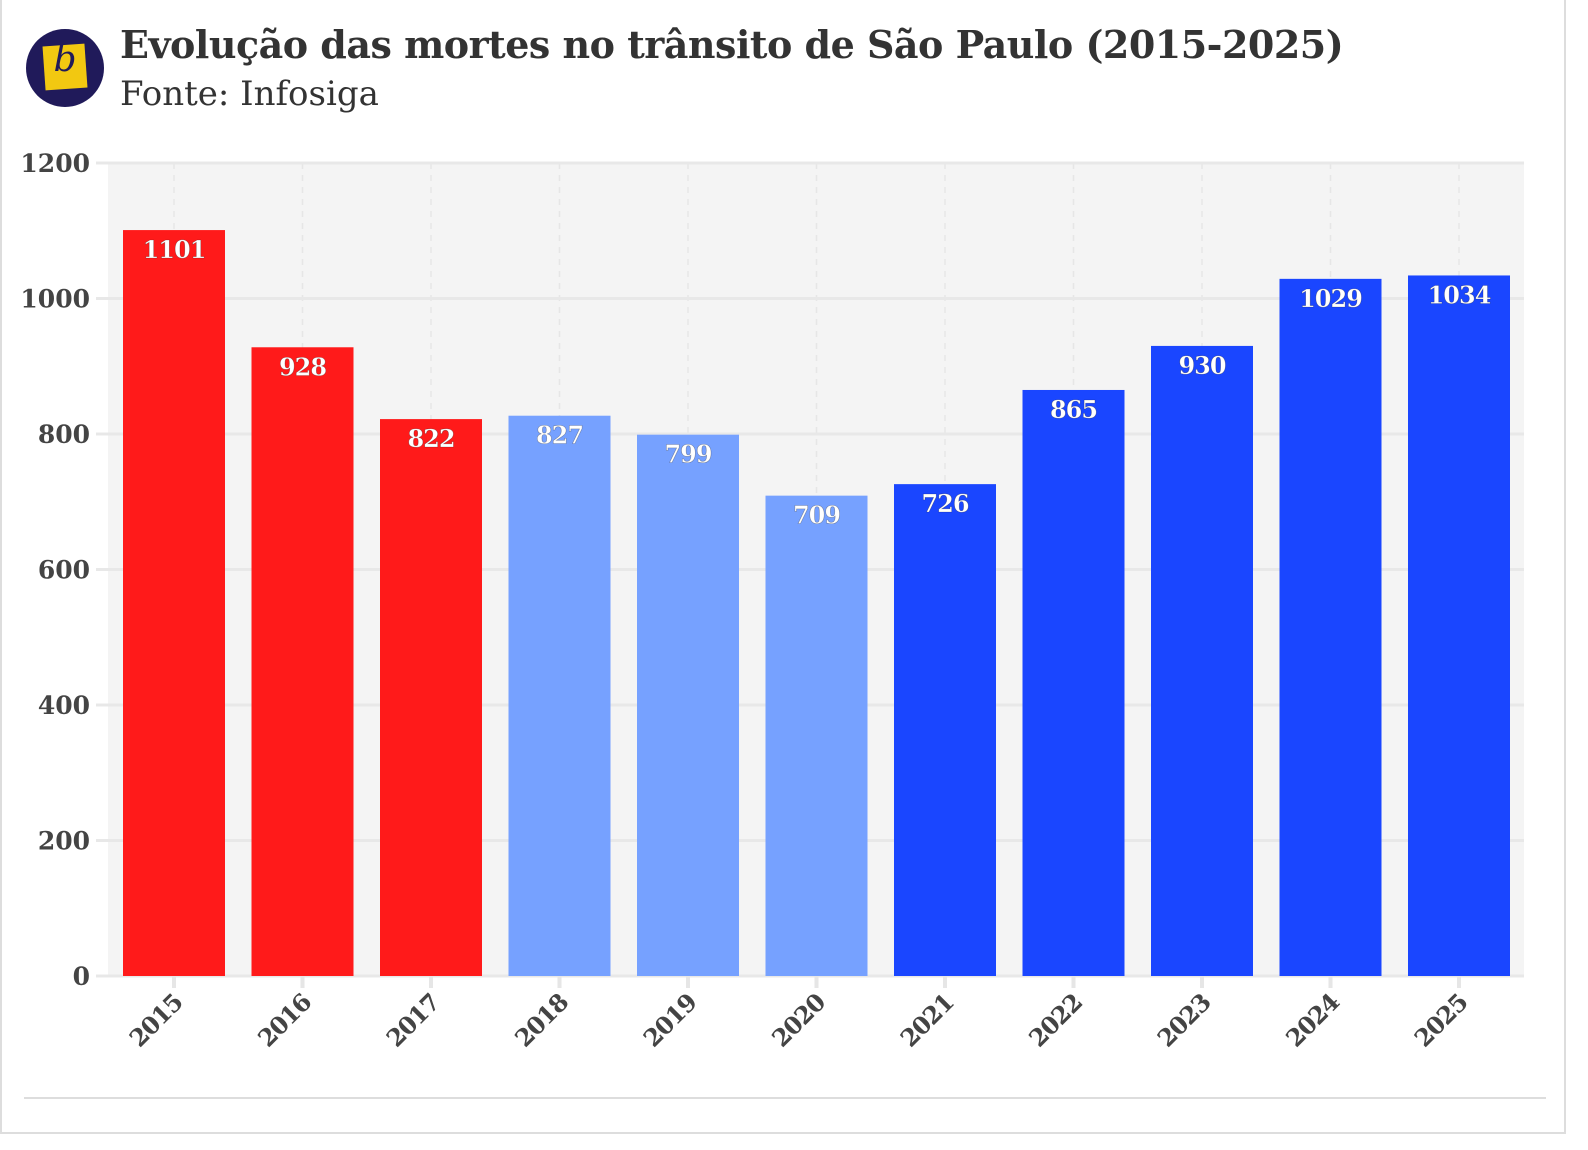 This screenshot has height=1150, width=1588. I want to click on bar-2021, so click(945, 730).